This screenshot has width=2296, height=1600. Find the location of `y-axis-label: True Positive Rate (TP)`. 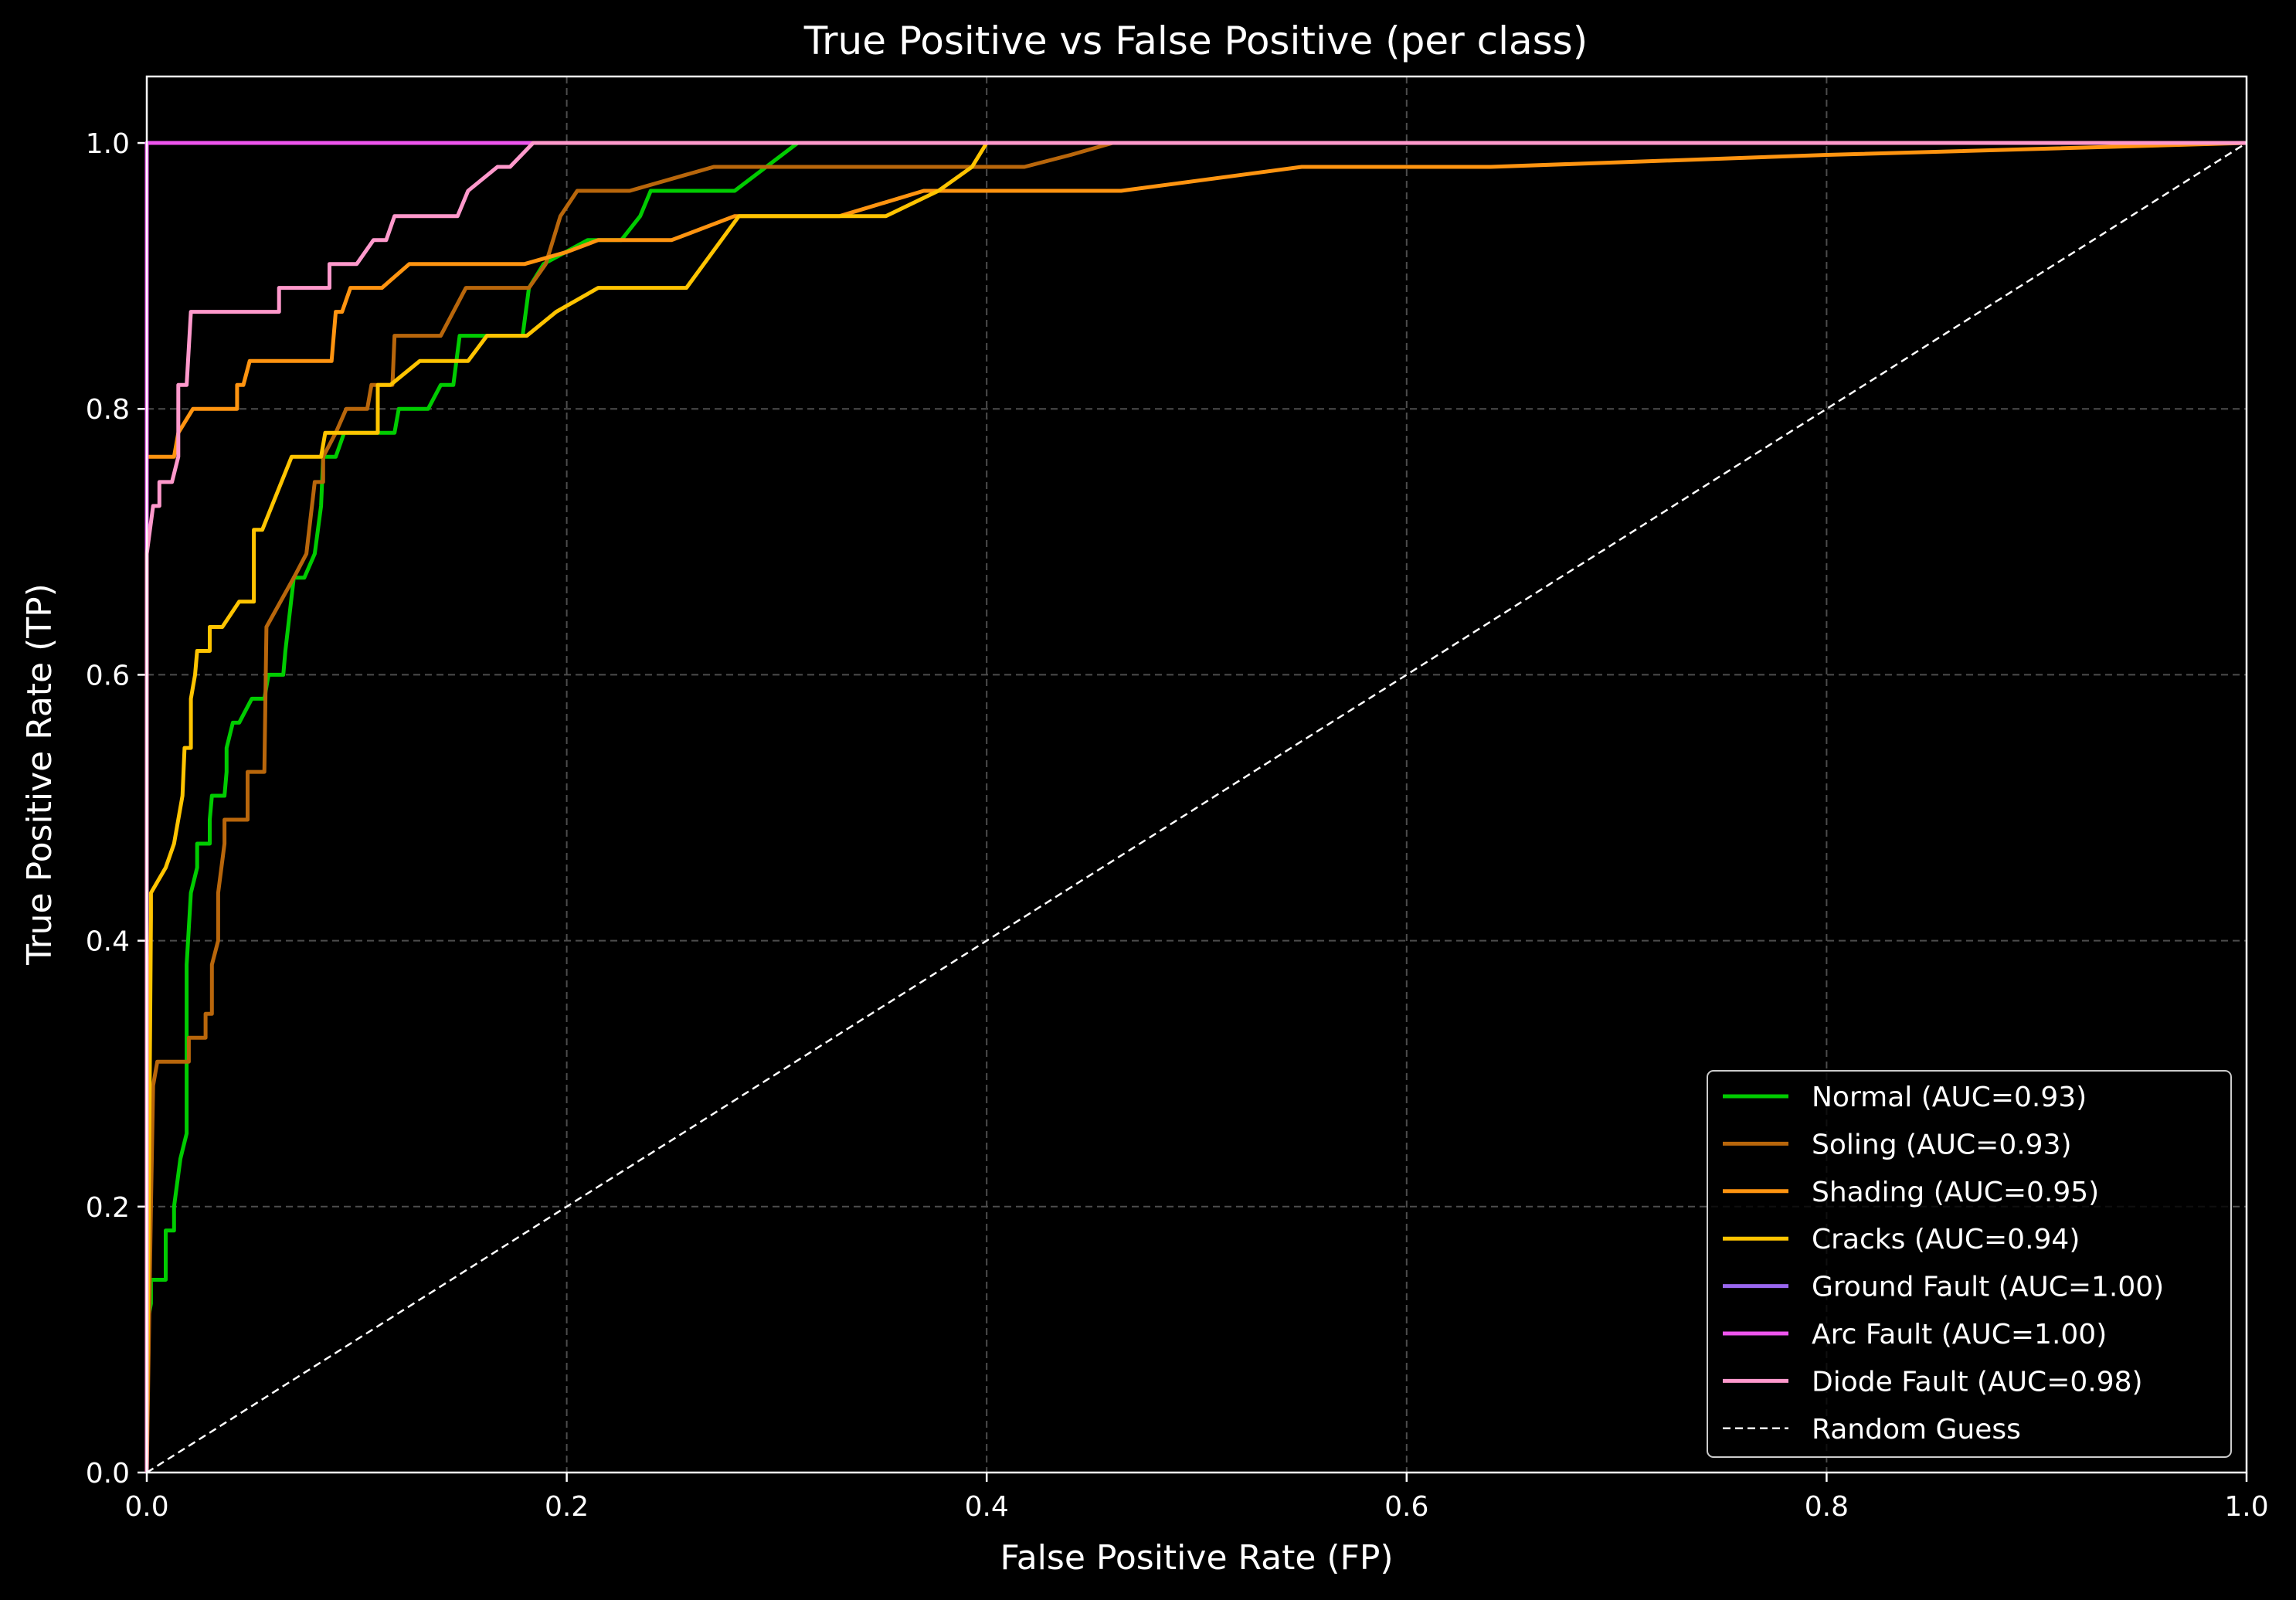

y-axis-label: True Positive Rate (TP) is located at coordinates (39, 774).